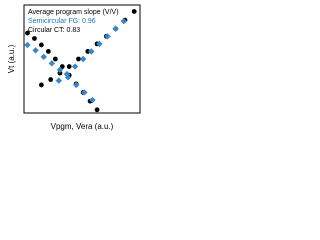 The width and height of the screenshot is (320, 240). I want to click on annotation: Average program slope (V/V), so click(73, 12).